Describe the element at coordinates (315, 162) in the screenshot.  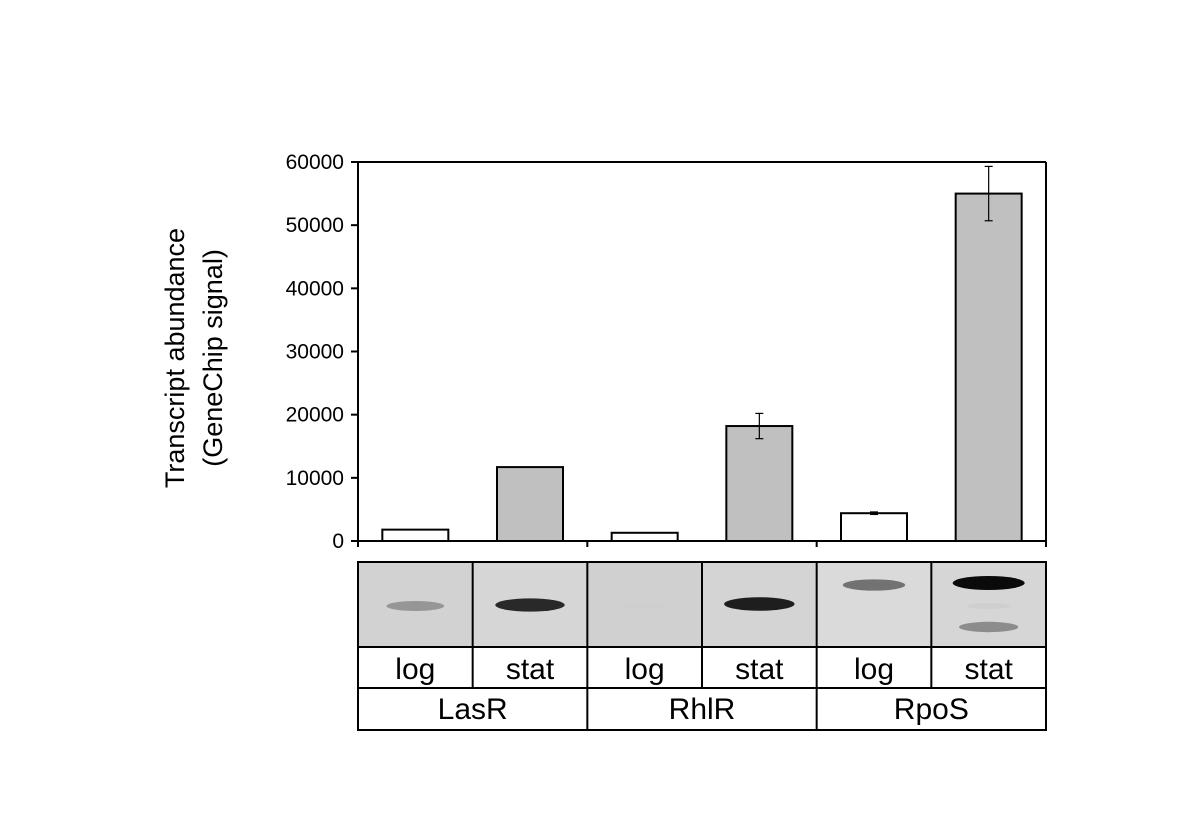
I see `y-tick-label: 60000` at that location.